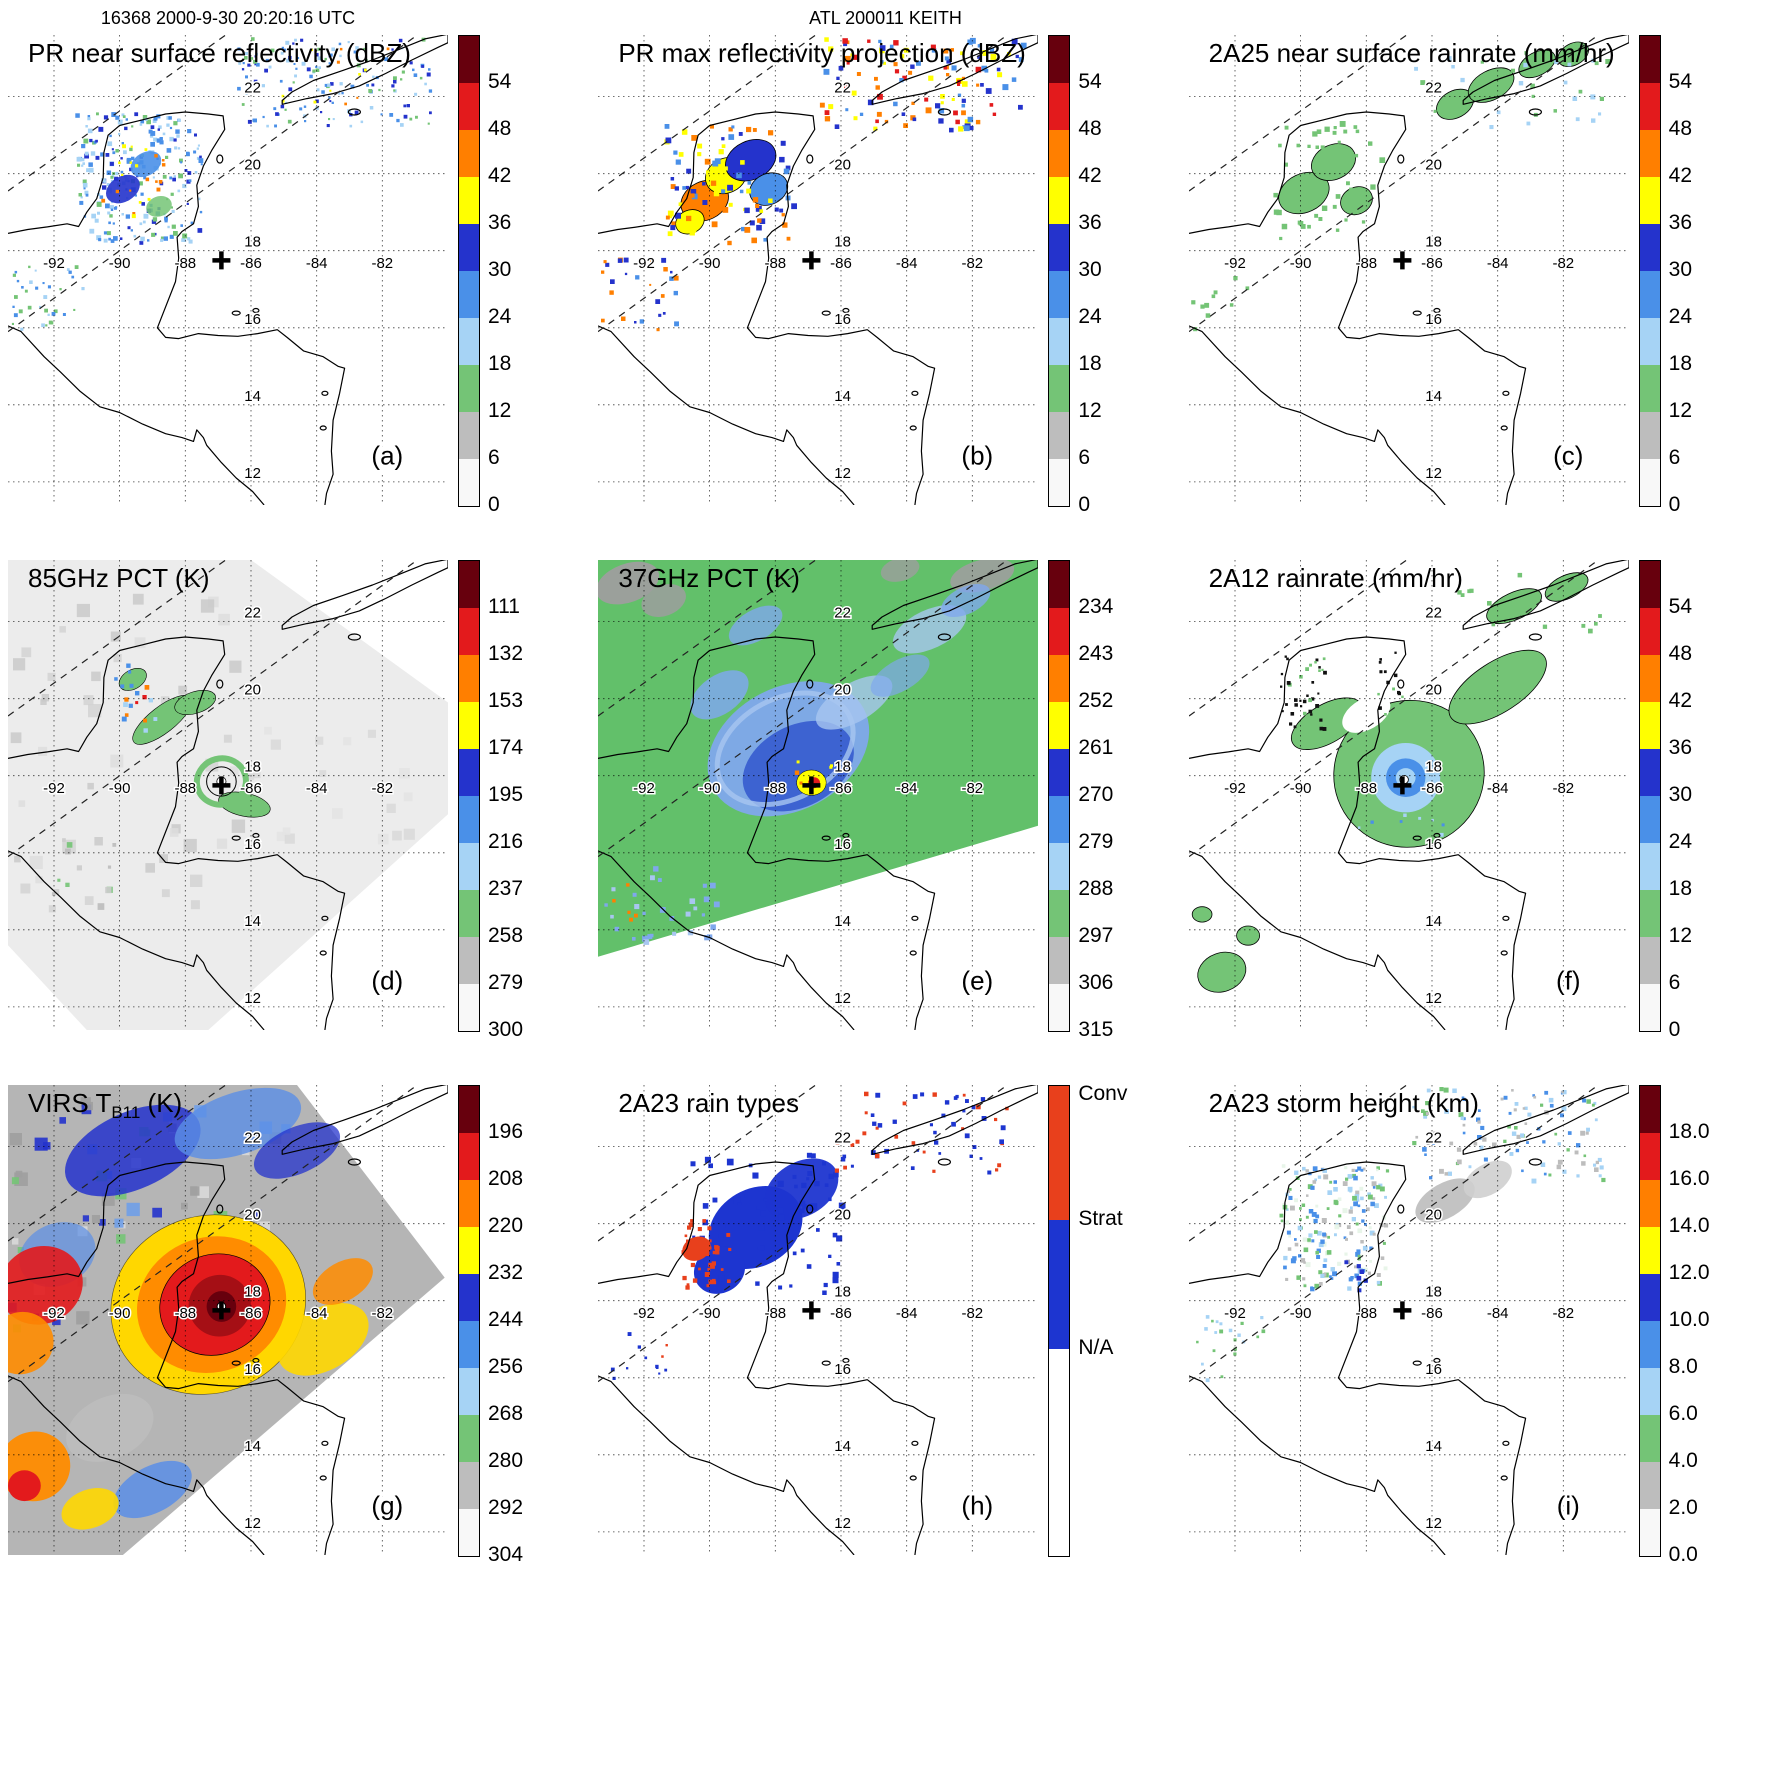 The width and height of the screenshot is (1771, 1771). What do you see at coordinates (1680, 935) in the screenshot?
I see `colorbar-tick-label: 12` at bounding box center [1680, 935].